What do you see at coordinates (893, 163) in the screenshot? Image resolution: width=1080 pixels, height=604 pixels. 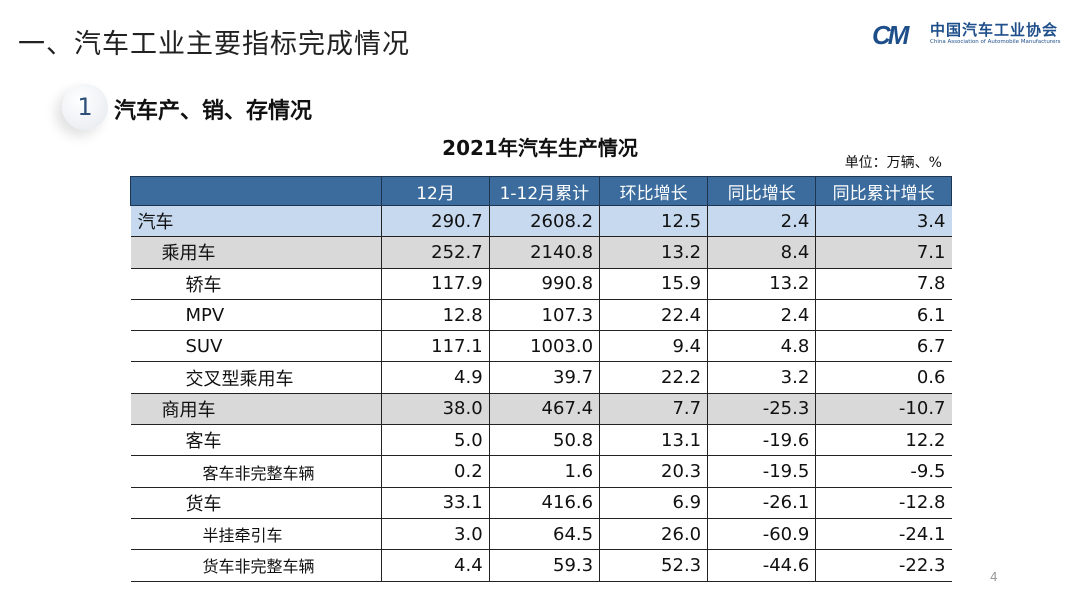 I see `table-unit: 单位：万辆、%` at bounding box center [893, 163].